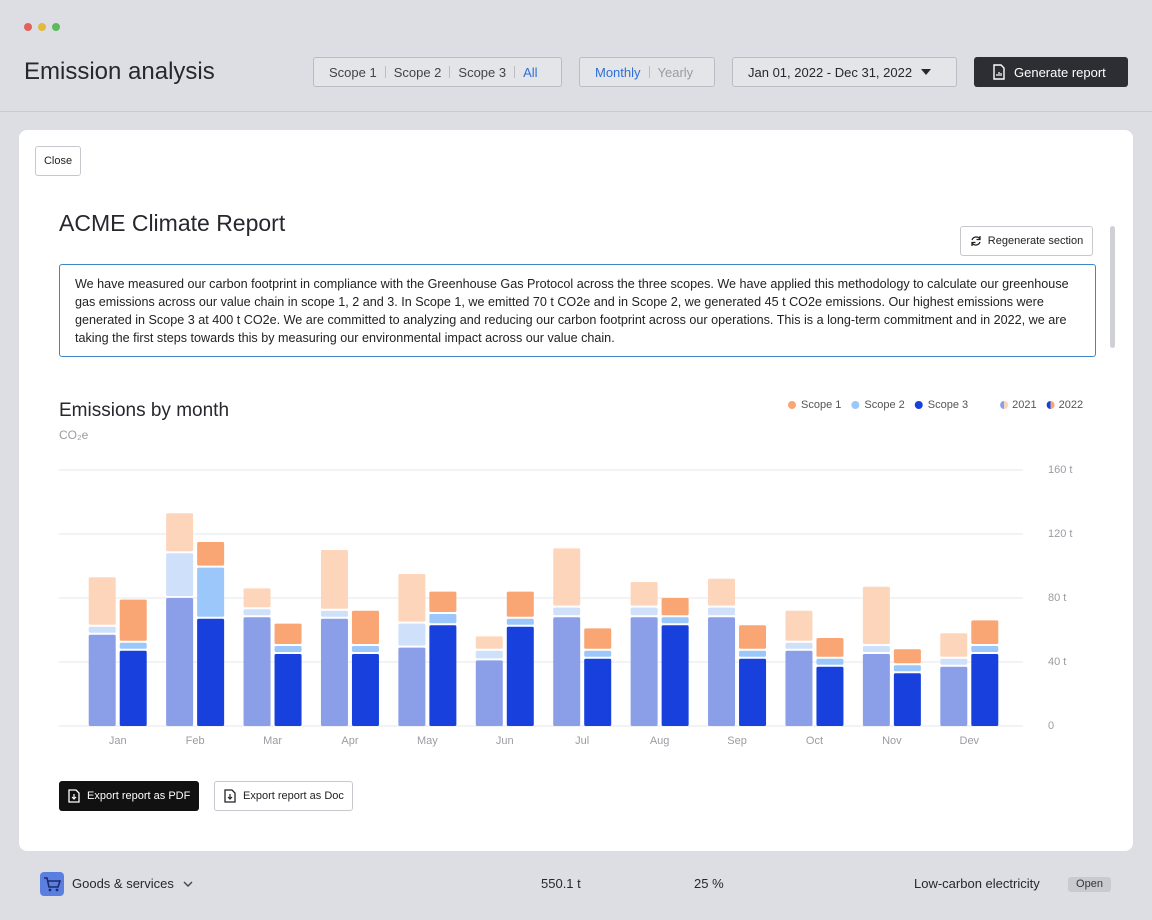 This screenshot has height=920, width=1152. I want to click on category-icon, so click(52, 884).